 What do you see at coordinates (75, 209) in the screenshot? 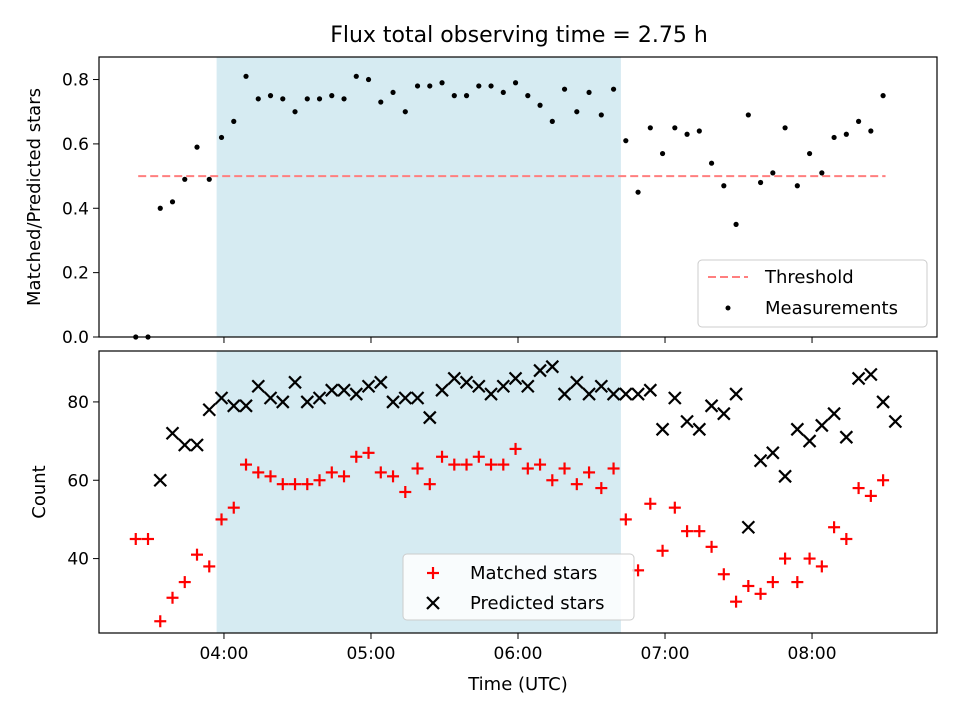
I see `y-tick-label: 0.4` at bounding box center [75, 209].